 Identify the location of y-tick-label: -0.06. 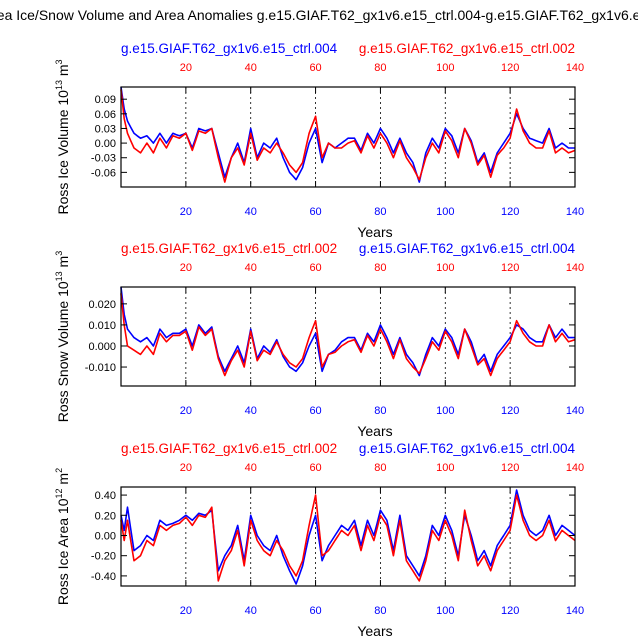
(103, 173).